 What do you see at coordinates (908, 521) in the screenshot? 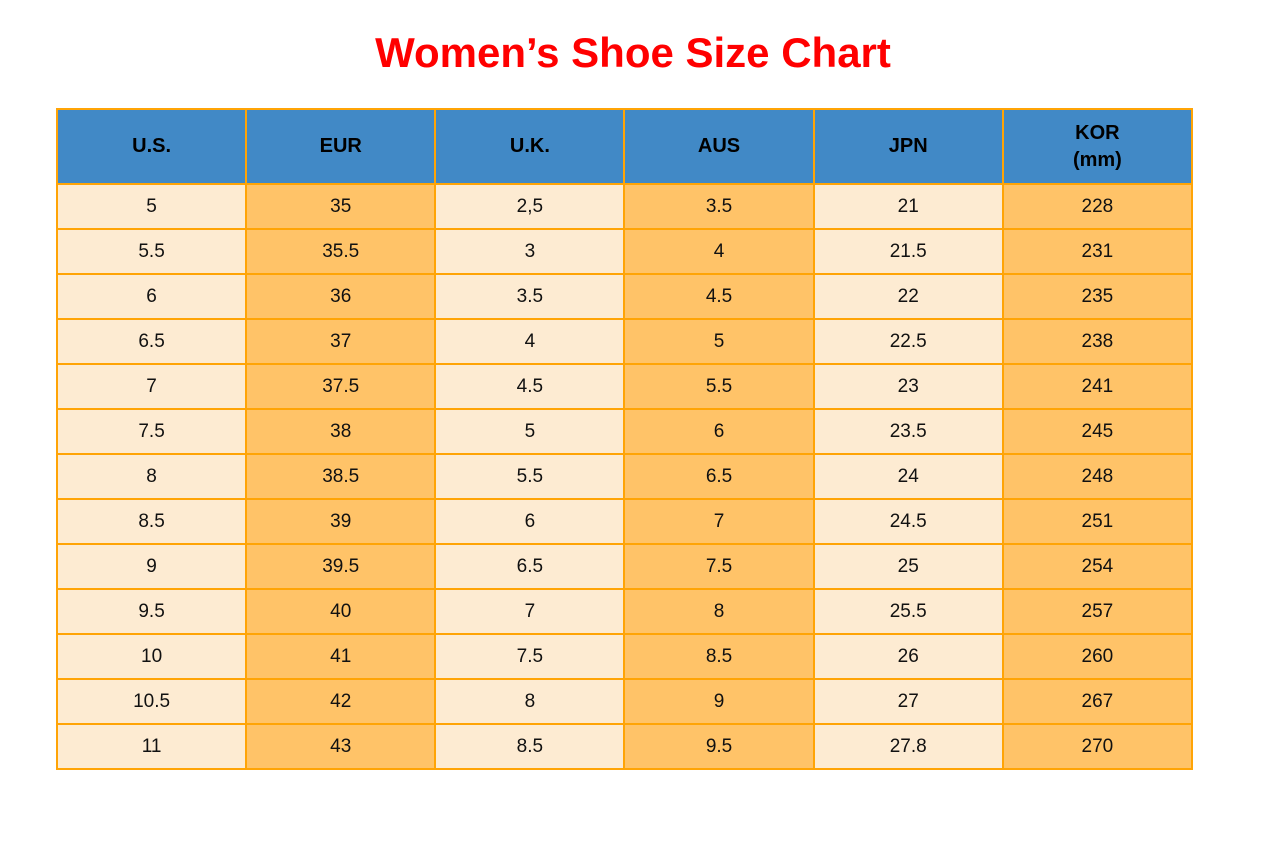
I see `table-cell: 24.5` at bounding box center [908, 521].